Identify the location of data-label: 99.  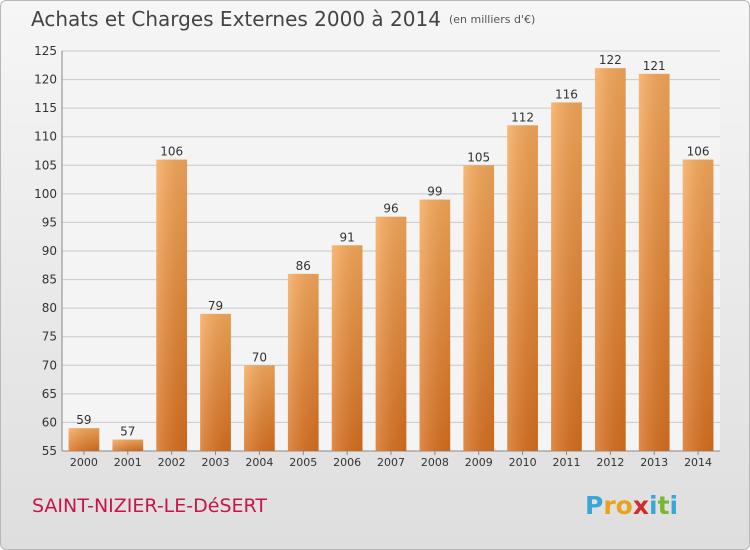
(434, 192).